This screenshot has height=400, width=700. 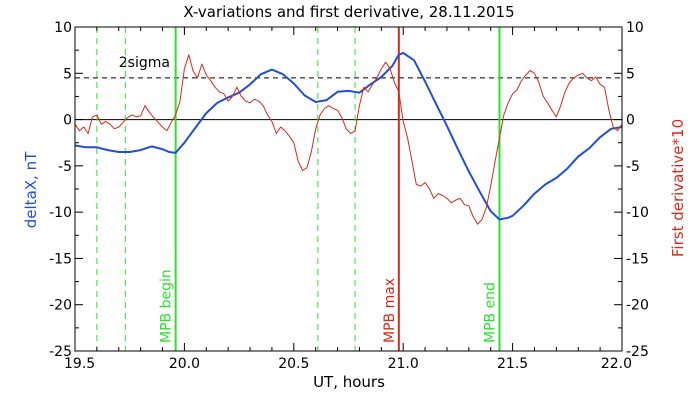 I want to click on y-axis-label-right: First derivative*10, so click(x=678, y=188).